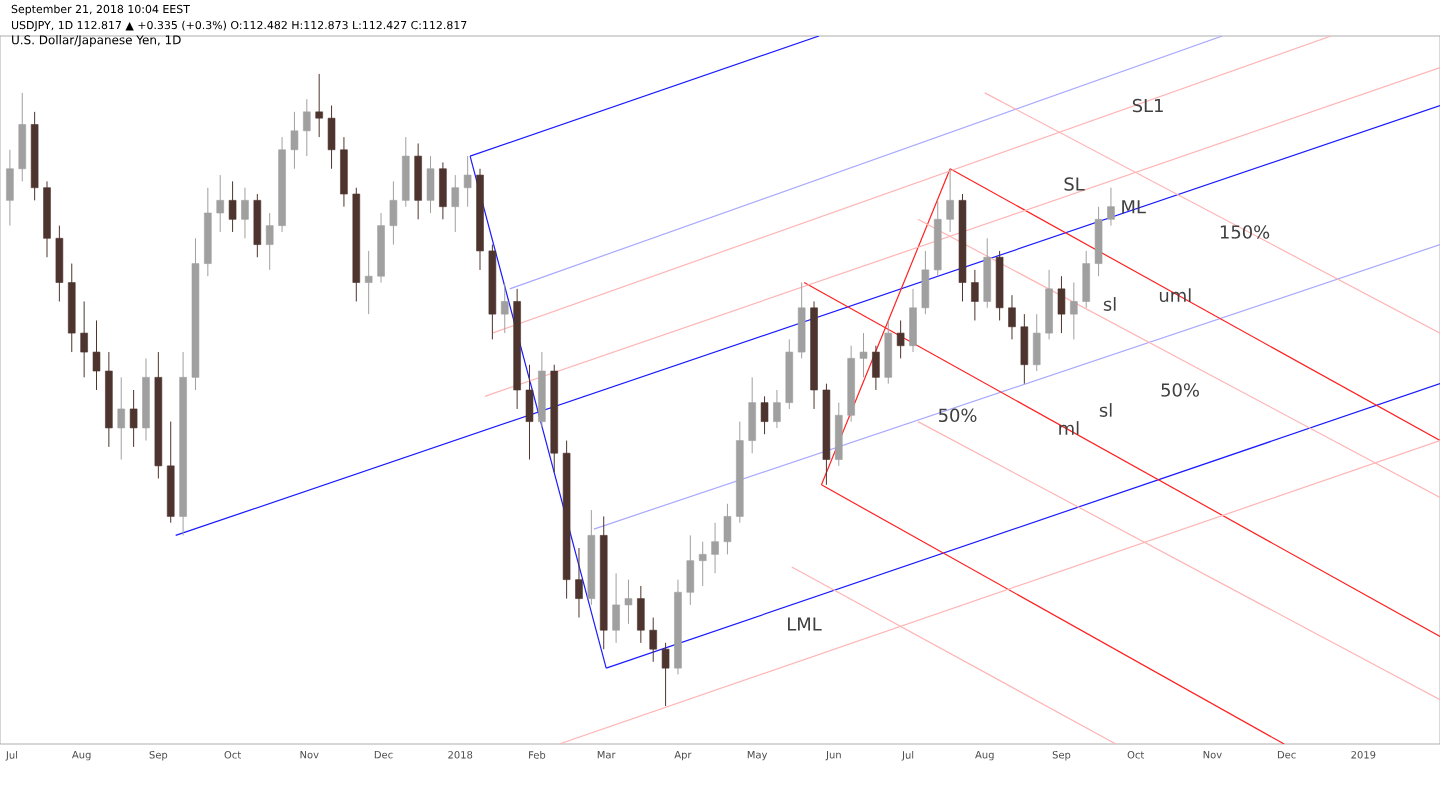  What do you see at coordinates (1074, 184) in the screenshot?
I see `annotation: SL` at bounding box center [1074, 184].